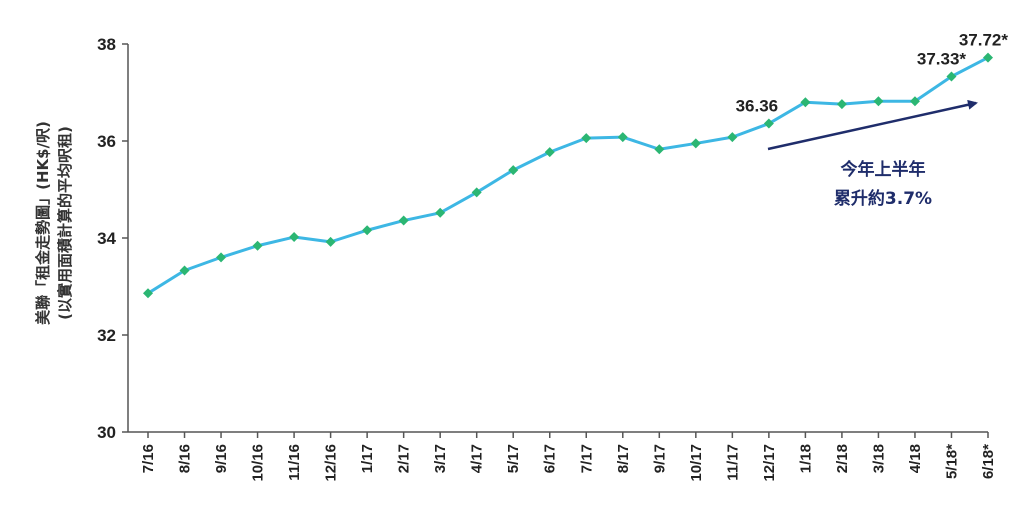 The image size is (1024, 507). I want to click on x-tick-label: 3/18, so click(878, 458).